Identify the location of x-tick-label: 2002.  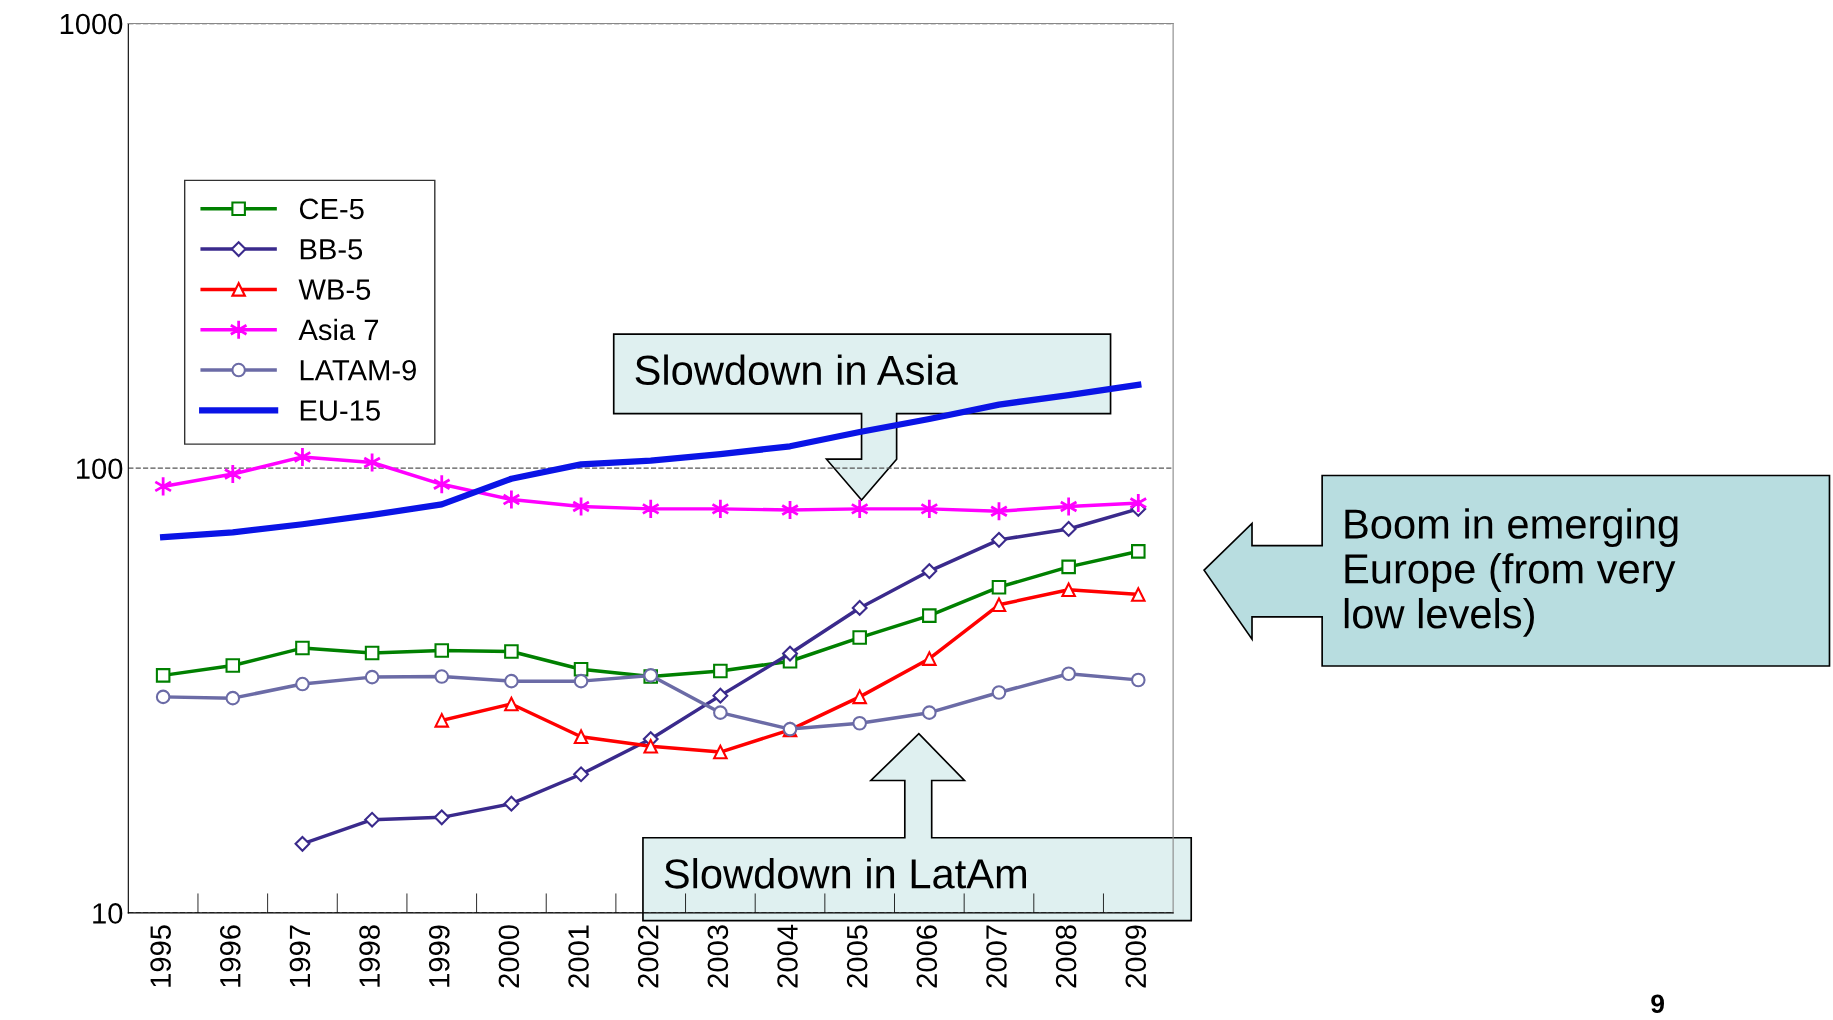
(648, 956).